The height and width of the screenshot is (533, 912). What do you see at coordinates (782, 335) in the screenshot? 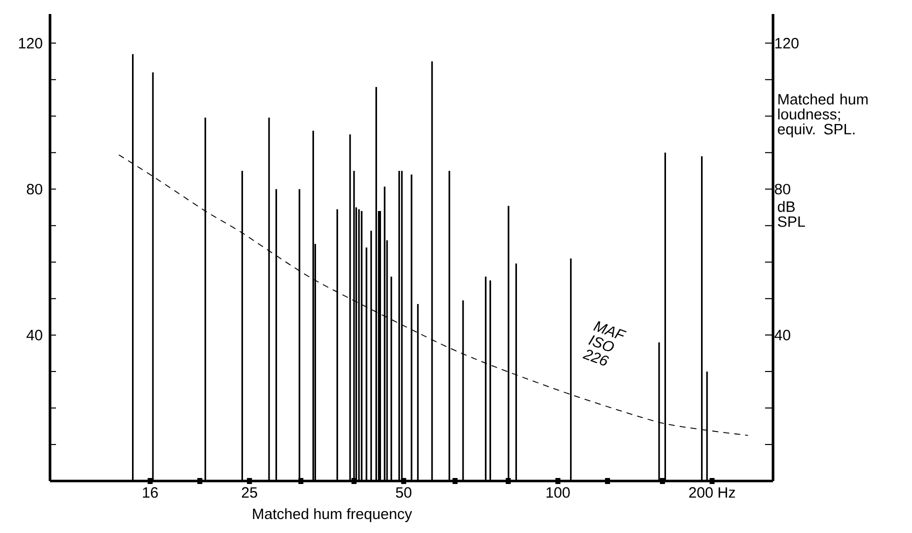
I see `y2-tick-label: 40` at bounding box center [782, 335].